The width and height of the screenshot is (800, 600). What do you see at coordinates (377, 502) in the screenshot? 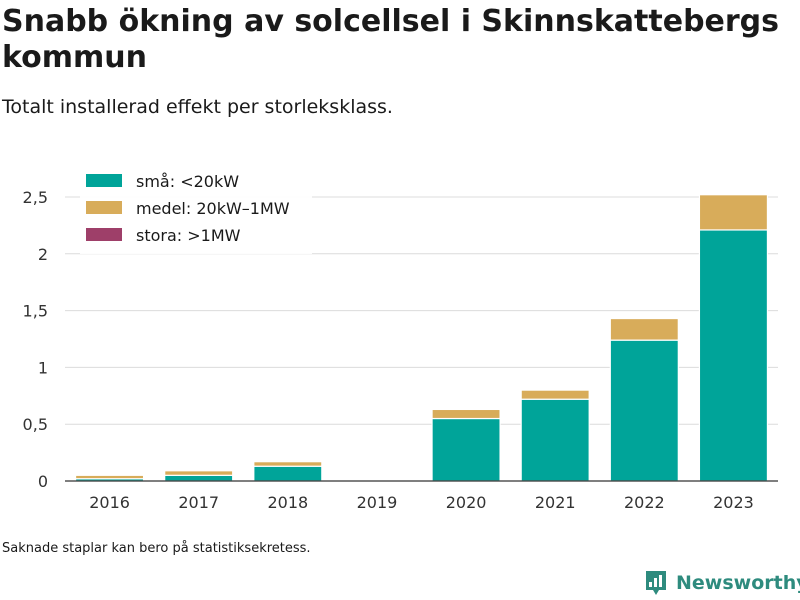
I see `x-tick-label: 2019` at bounding box center [377, 502].